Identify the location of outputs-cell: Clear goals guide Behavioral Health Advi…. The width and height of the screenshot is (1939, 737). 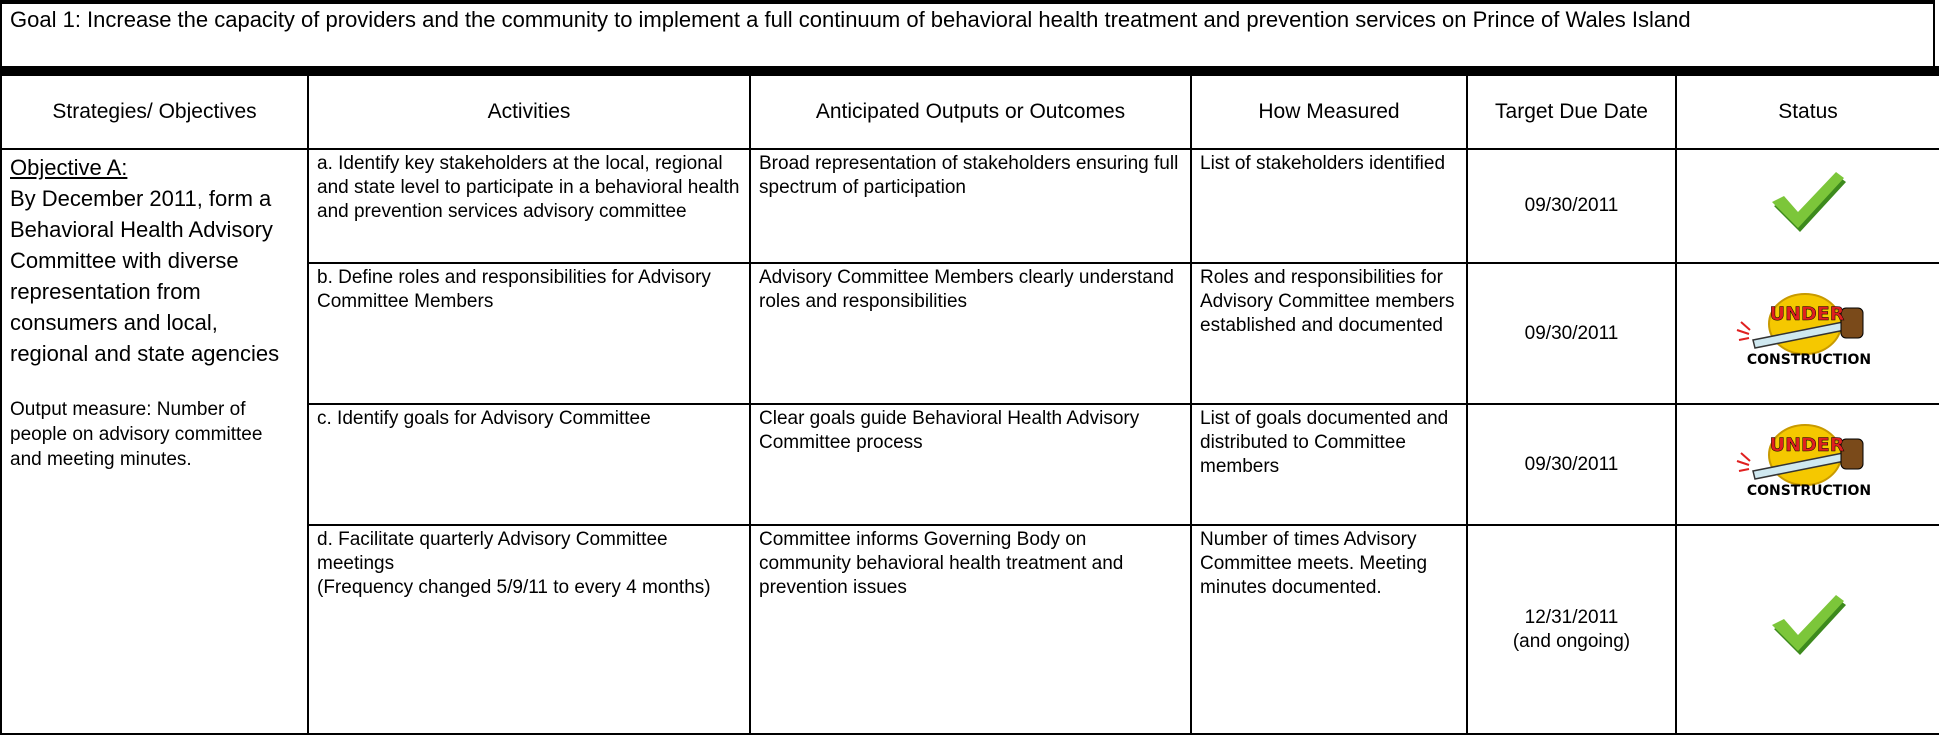
(970, 464).